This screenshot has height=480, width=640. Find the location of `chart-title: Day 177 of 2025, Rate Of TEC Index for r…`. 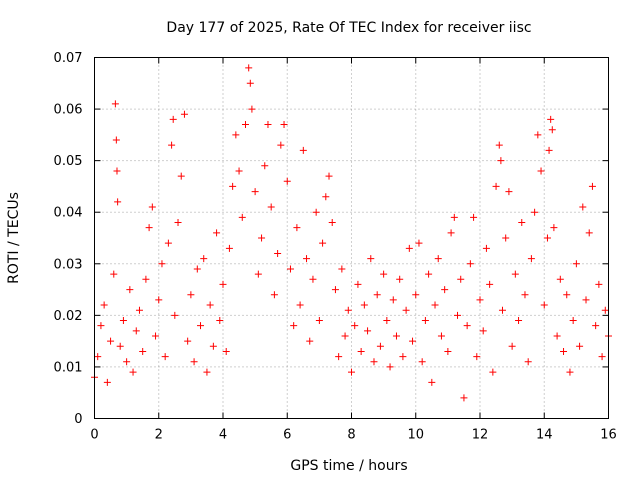

chart-title: Day 177 of 2025, Rate Of TEC Index for r… is located at coordinates (348, 28).